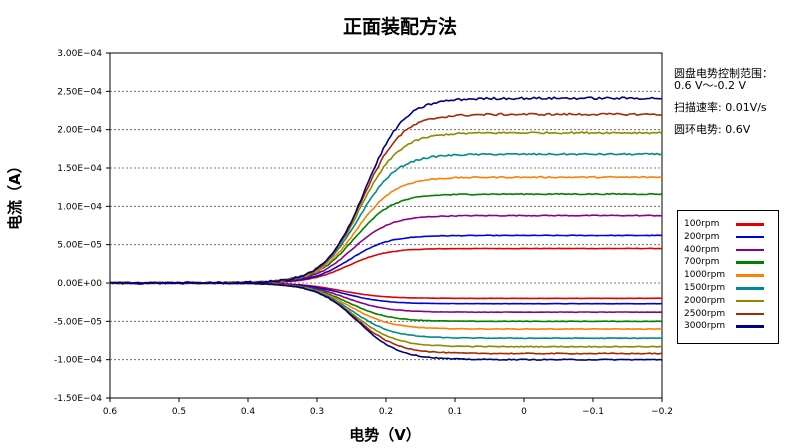  I want to click on annotation-ring-potential: 圆环电势: 0.6V, so click(712, 129).